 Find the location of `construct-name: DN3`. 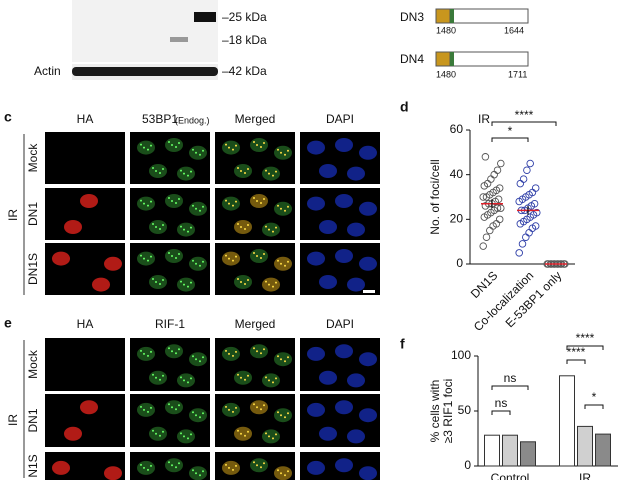

construct-name: DN3 is located at coordinates (412, 17).